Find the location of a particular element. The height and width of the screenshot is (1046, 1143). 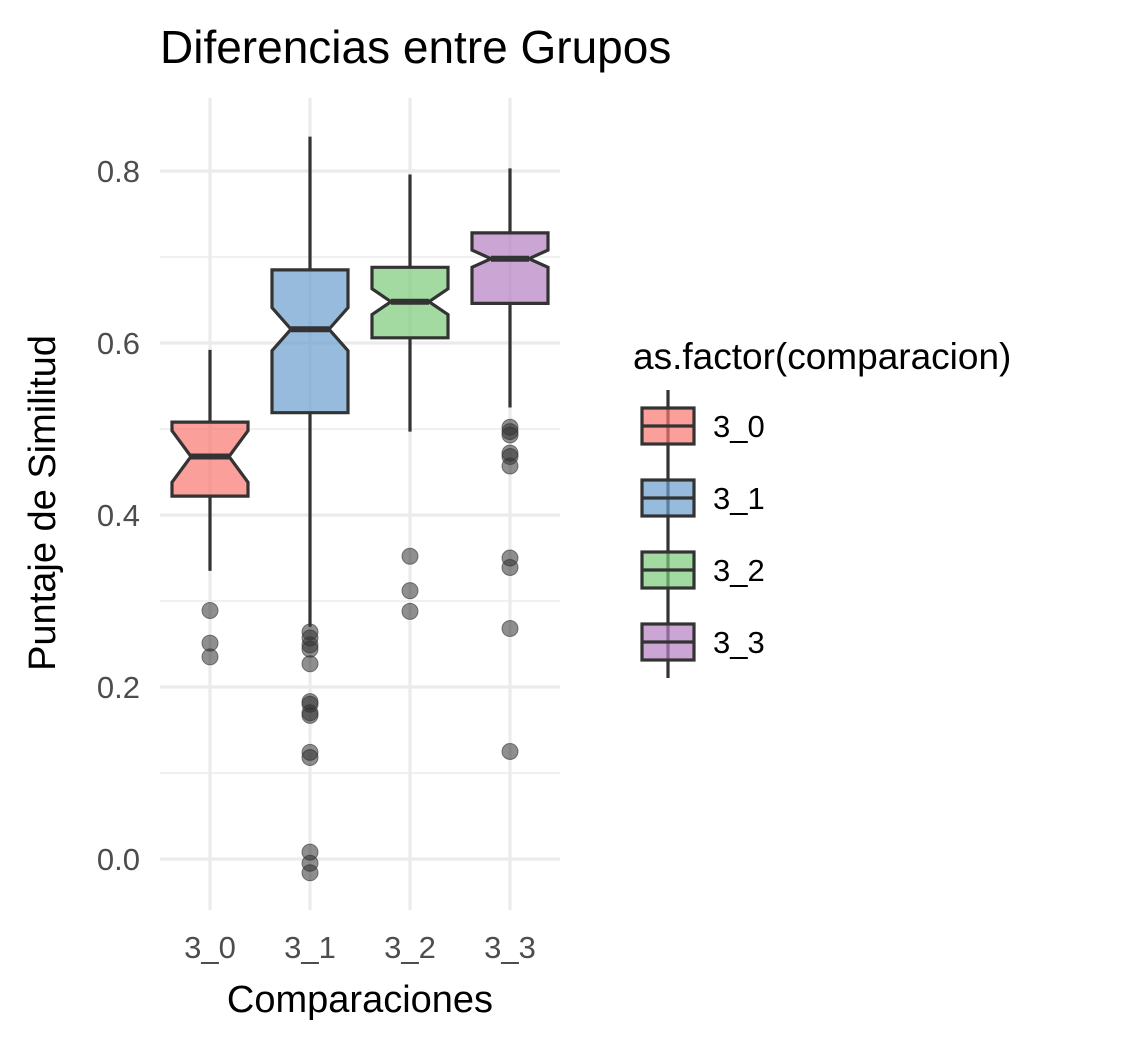

legend-item-3_2: 3_2 is located at coordinates (702, 570).